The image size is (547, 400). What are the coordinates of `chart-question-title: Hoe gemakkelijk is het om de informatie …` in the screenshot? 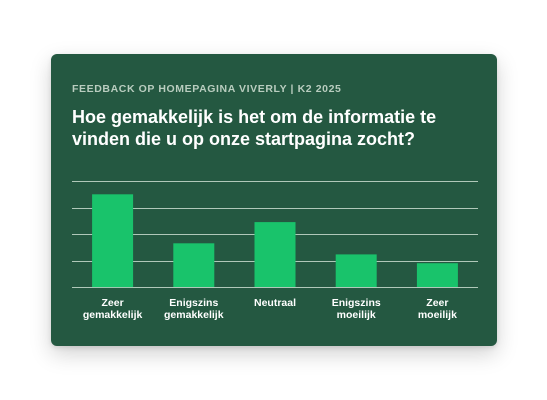 It's located at (254, 128).